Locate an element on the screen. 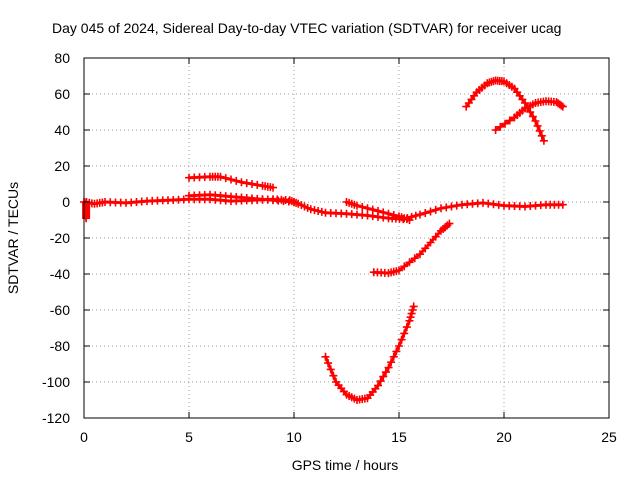 The height and width of the screenshot is (480, 640). y-tick-label: -100 is located at coordinates (56, 382).